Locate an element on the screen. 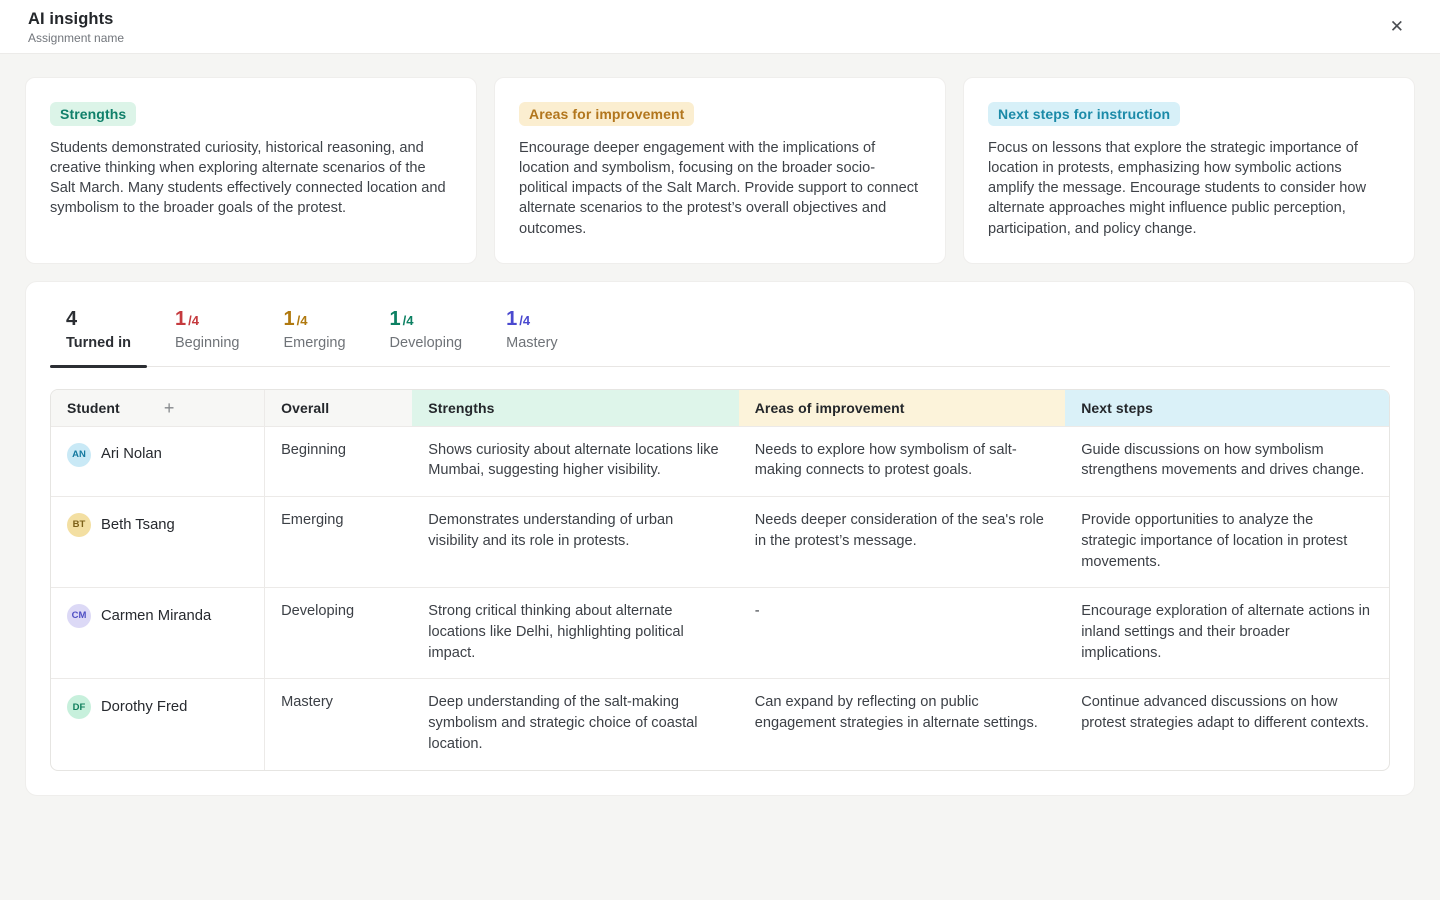  areas-for-improvement-badge: Areas for improvement is located at coordinates (607, 114).